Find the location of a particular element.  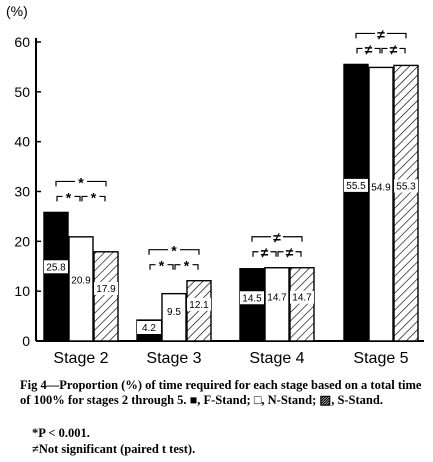

value-label-S-2: 17.9 is located at coordinates (106, 289).